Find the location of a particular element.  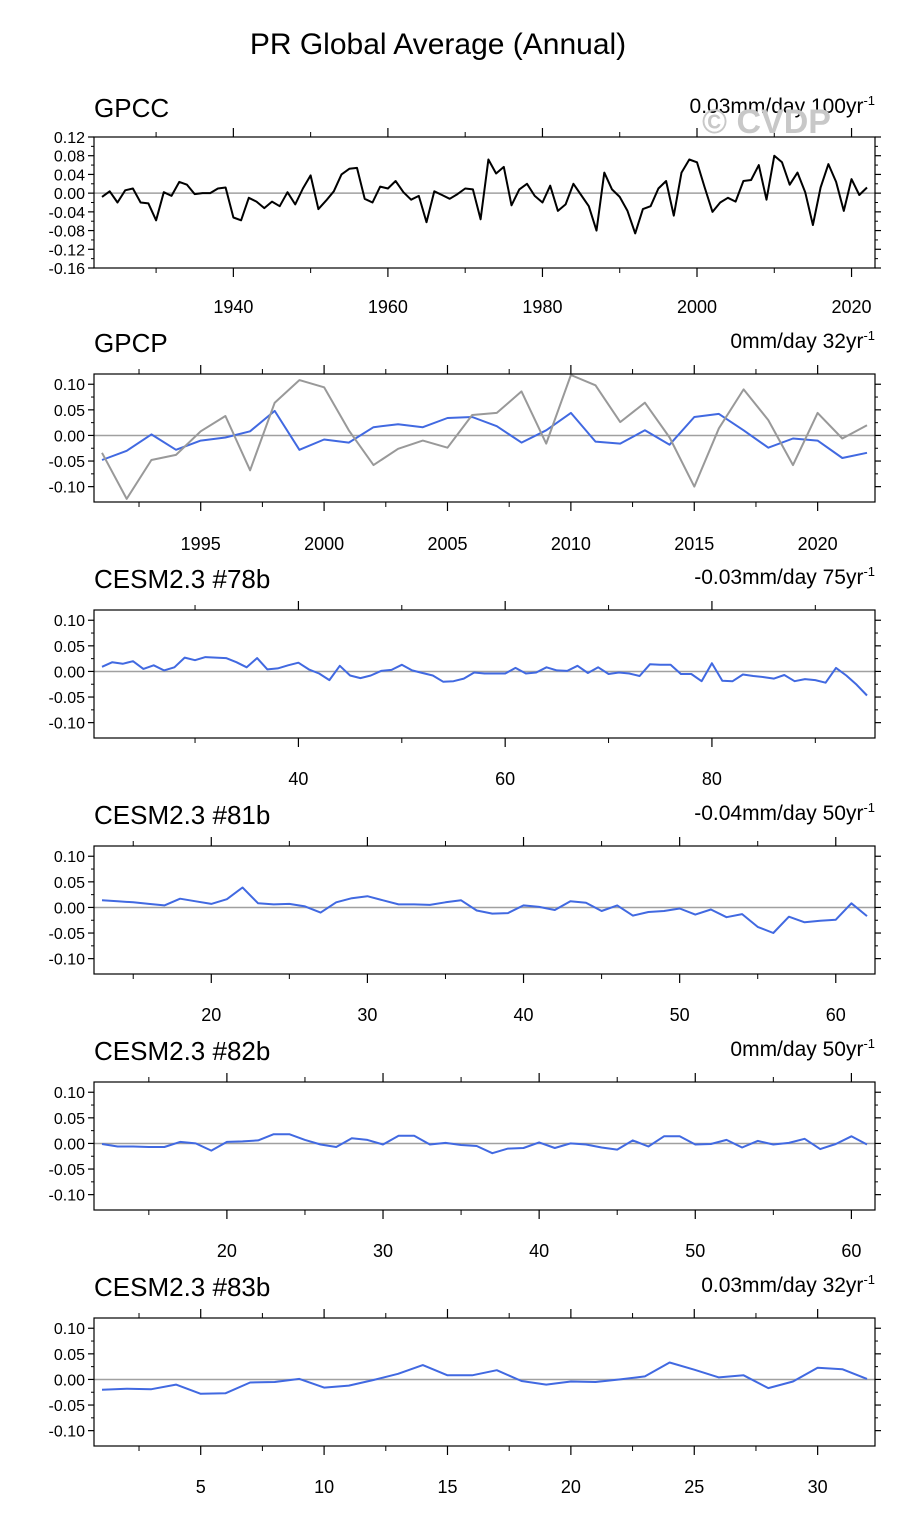

x-tick-label: 25 is located at coordinates (694, 1487).